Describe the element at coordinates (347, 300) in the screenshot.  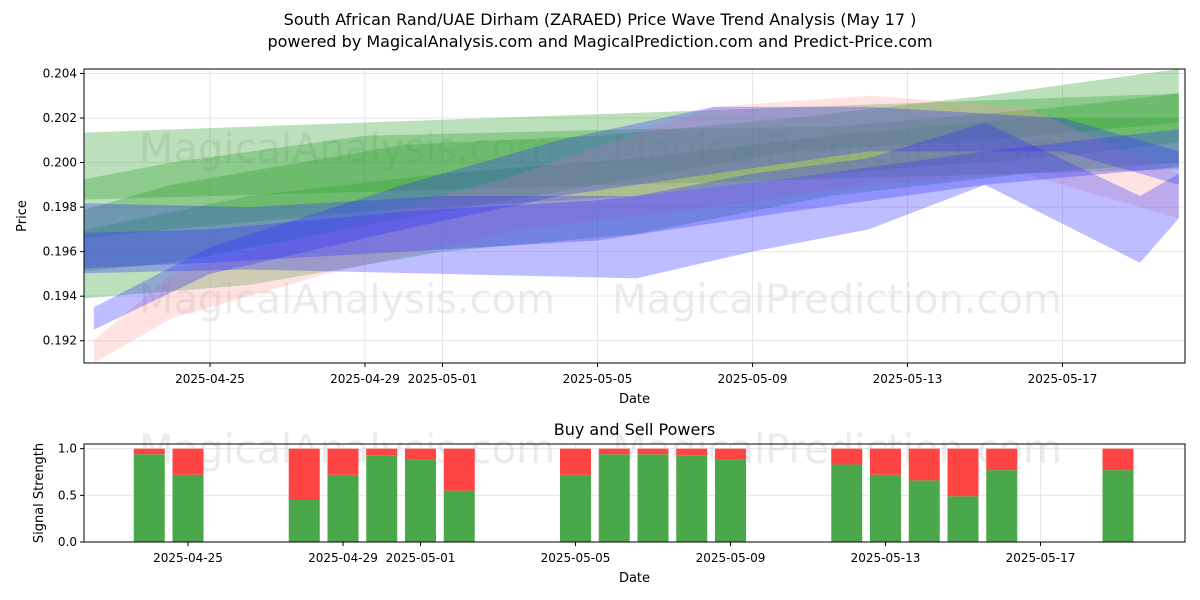
I see `watermark-mid-left: MagicalAnalysis.com` at that location.